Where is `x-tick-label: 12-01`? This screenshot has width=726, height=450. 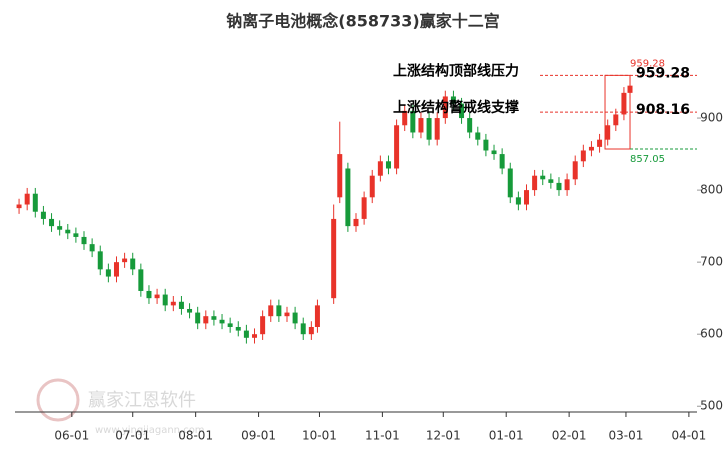
x-tick-label: 12-01 is located at coordinates (443, 436).